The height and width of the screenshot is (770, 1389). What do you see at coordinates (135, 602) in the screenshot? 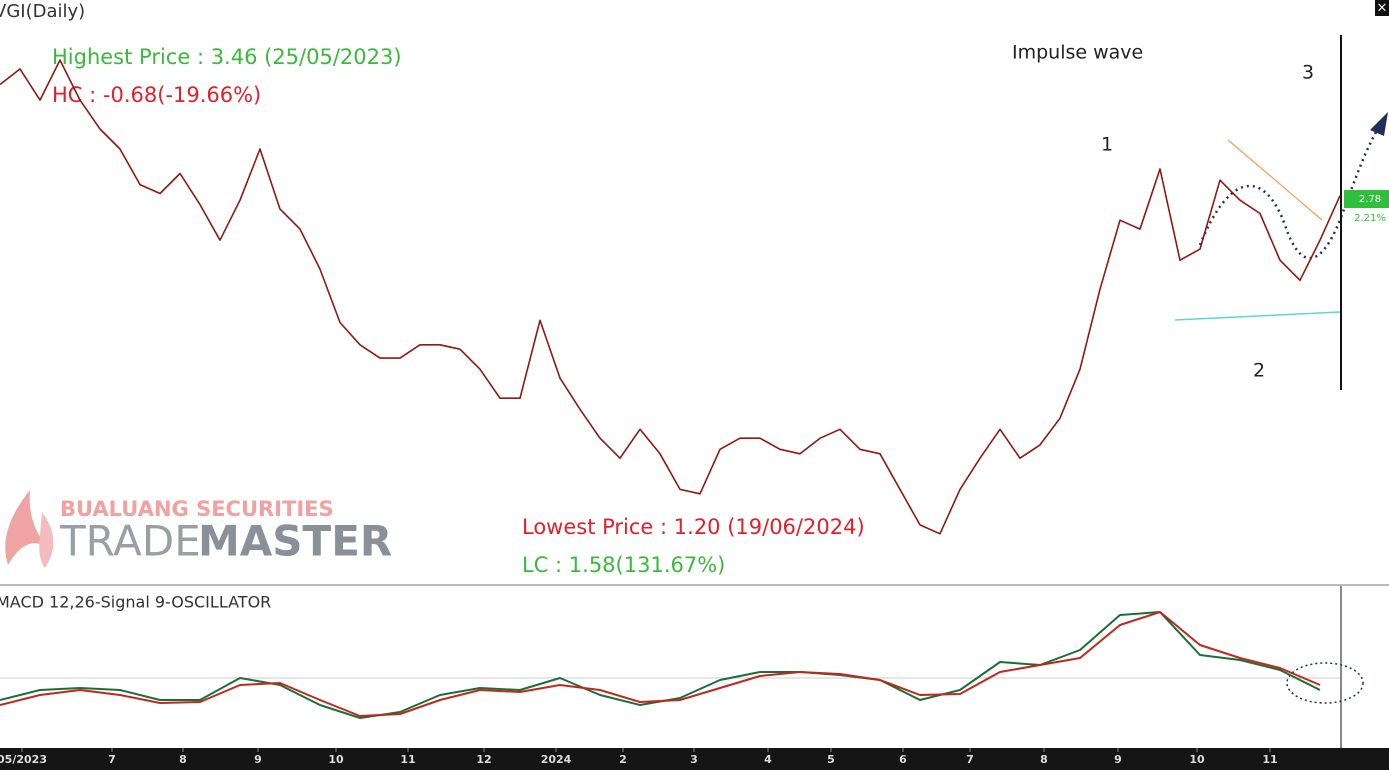
I see `panel-title: MACD 12,26-Signal 9-OSCILLATOR` at bounding box center [135, 602].